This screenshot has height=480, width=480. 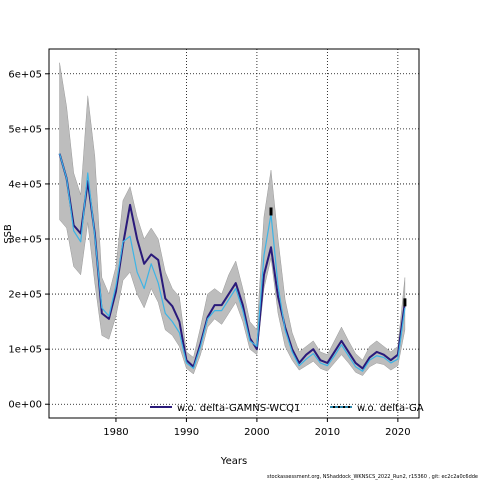 What do you see at coordinates (390, 408) in the screenshot?
I see `legend-label-1: w.o. delta-GA` at bounding box center [390, 408].